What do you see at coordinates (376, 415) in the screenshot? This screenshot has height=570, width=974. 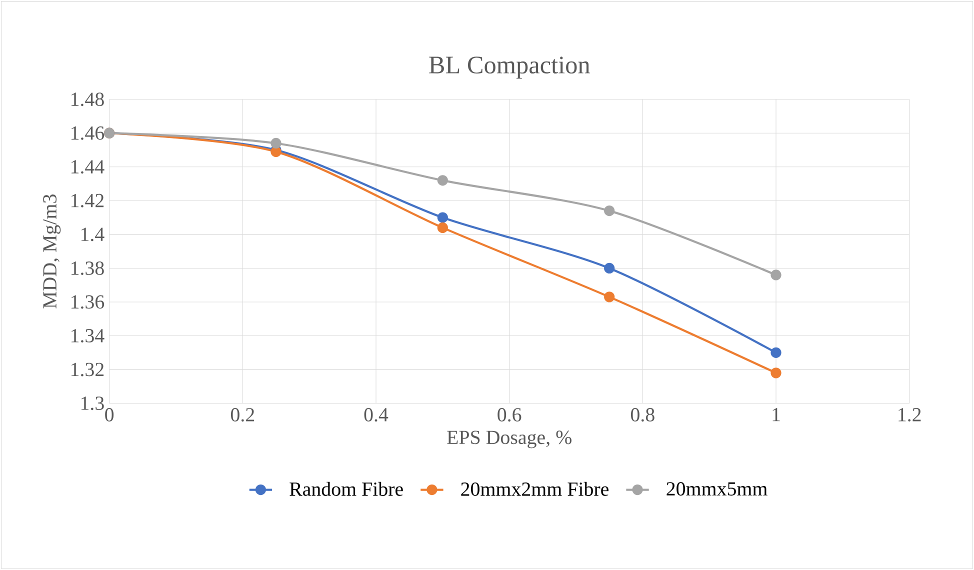 I see `x-tick-label: 0.4` at bounding box center [376, 415].